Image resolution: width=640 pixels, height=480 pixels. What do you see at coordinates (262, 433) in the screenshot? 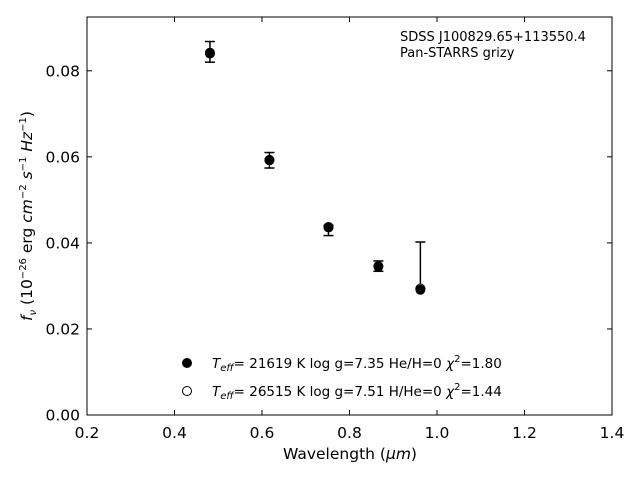
I see `x-tick-label: 0.6` at bounding box center [262, 433].